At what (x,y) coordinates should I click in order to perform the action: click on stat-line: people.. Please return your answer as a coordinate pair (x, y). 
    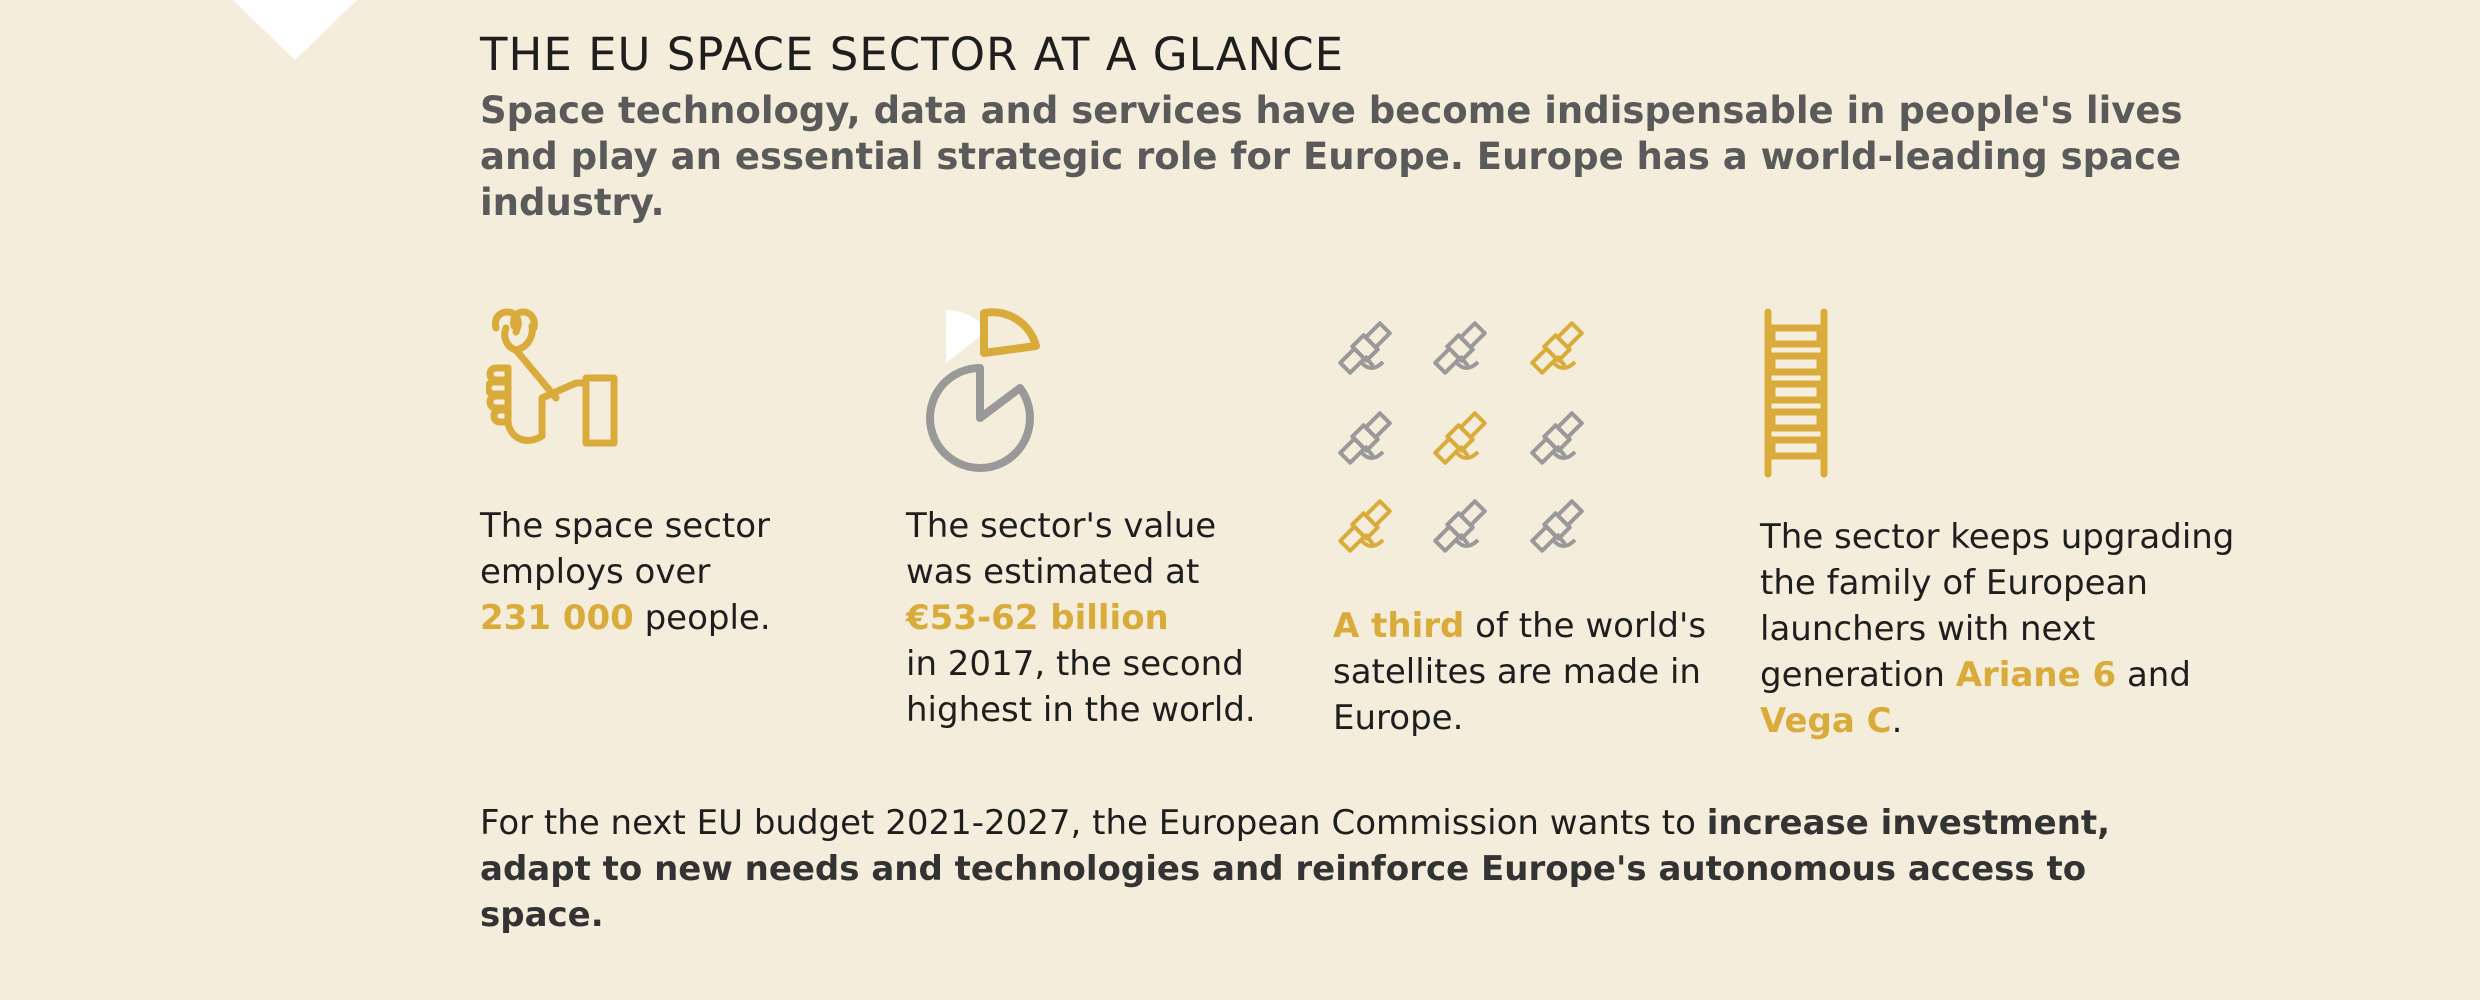
    Looking at the image, I should click on (702, 618).